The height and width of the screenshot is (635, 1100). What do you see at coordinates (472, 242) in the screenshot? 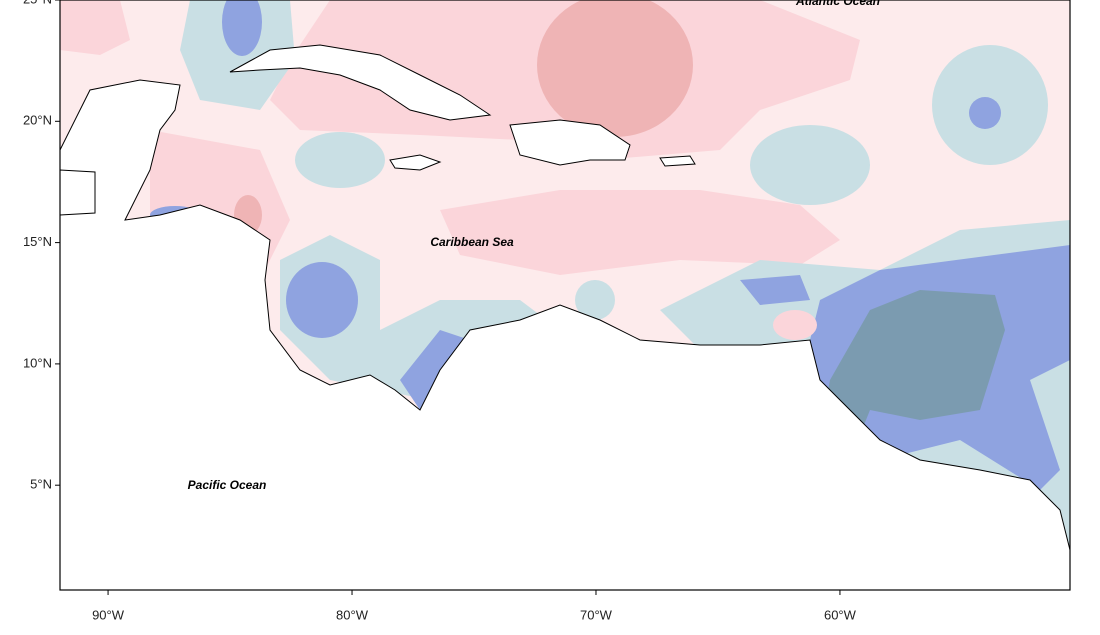
I see `ocean-label: Caribbean Sea` at bounding box center [472, 242].